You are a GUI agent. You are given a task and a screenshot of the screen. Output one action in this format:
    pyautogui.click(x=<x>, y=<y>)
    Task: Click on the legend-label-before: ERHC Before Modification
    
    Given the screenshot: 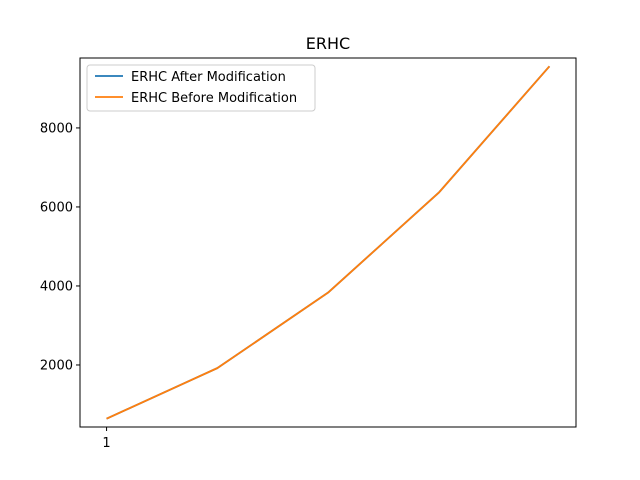 What is the action you would take?
    pyautogui.click(x=214, y=98)
    